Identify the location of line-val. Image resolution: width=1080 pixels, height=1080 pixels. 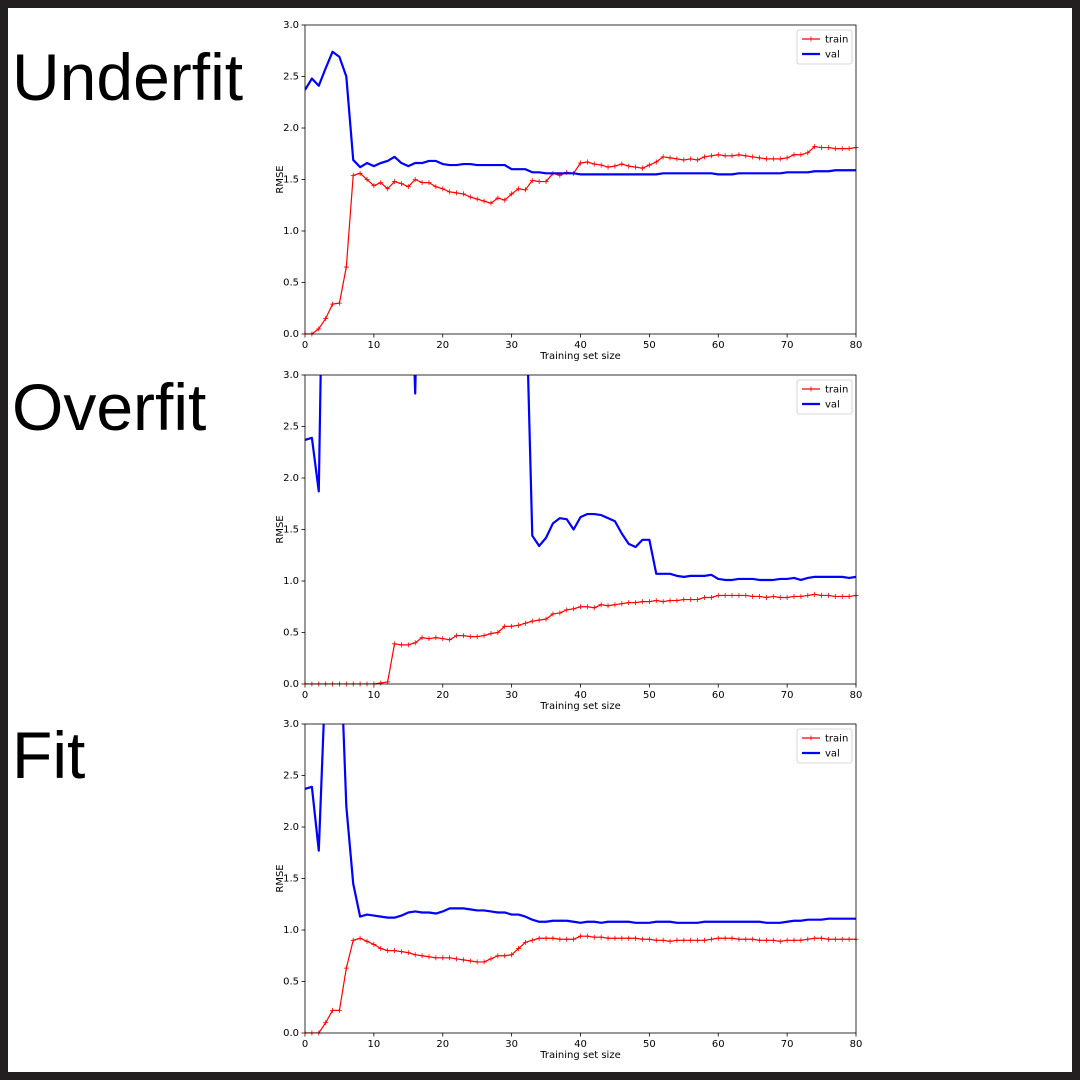
(580, 113).